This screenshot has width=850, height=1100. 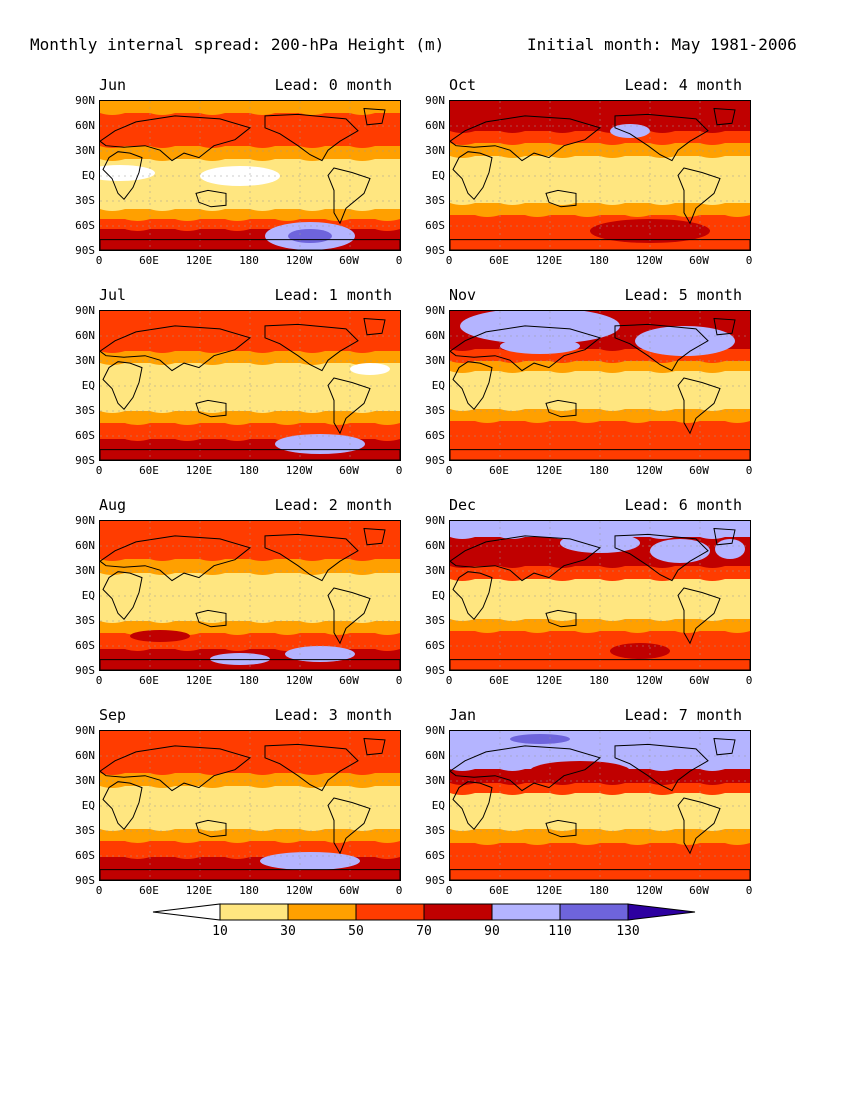 What do you see at coordinates (113, 505) in the screenshot?
I see `panel-month-label: Aug` at bounding box center [113, 505].